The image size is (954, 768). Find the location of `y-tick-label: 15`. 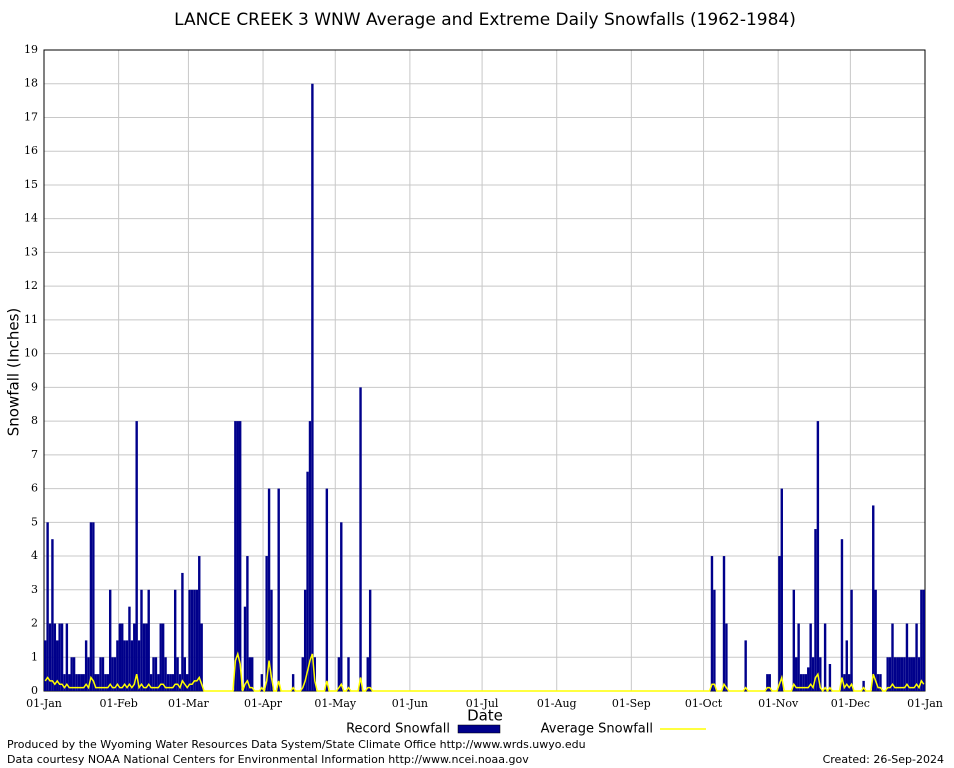

y-tick-label: 15 is located at coordinates (31, 184).